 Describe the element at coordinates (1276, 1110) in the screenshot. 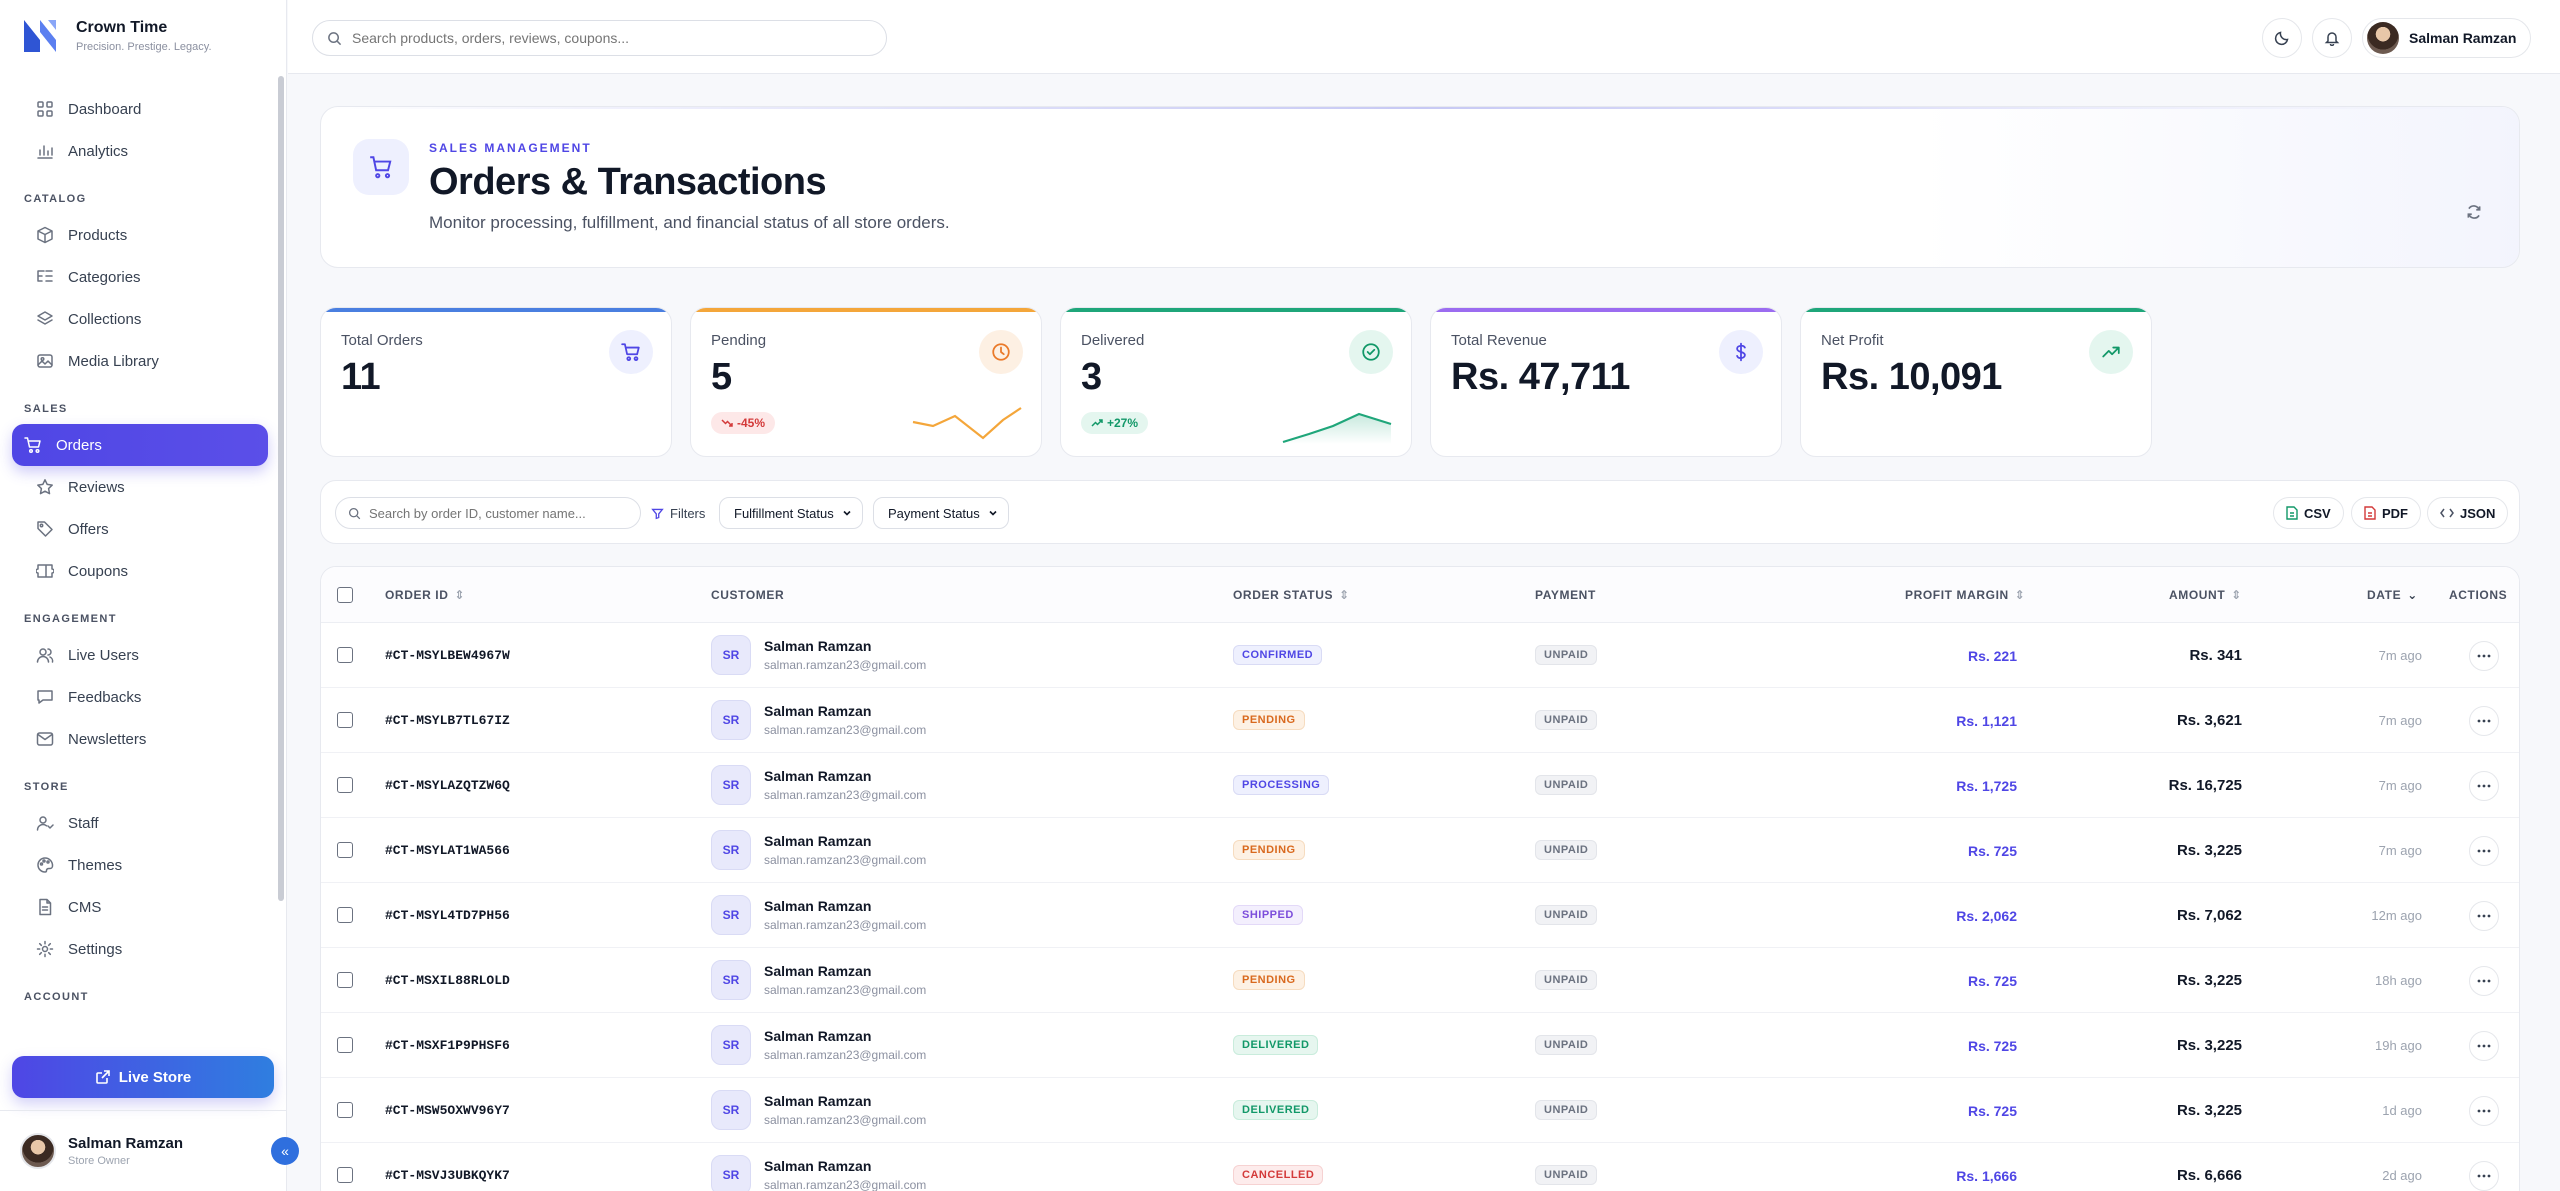

I see `order-status-badge: DELIVERED` at that location.